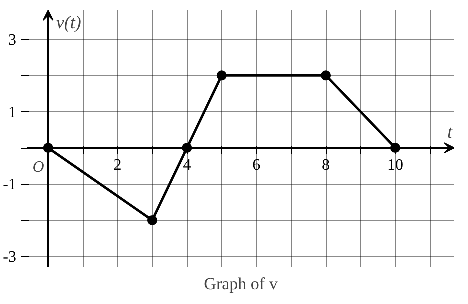 The image size is (468, 304). What do you see at coordinates (12, 113) in the screenshot?
I see `y-tick-label: 1` at bounding box center [12, 113].